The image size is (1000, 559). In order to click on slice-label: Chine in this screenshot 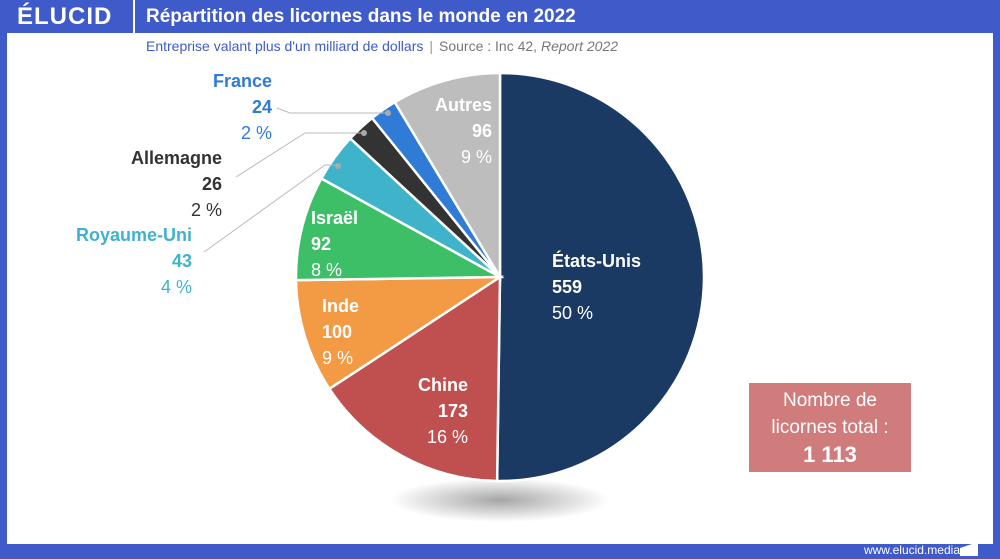, I will do `click(442, 385)`.